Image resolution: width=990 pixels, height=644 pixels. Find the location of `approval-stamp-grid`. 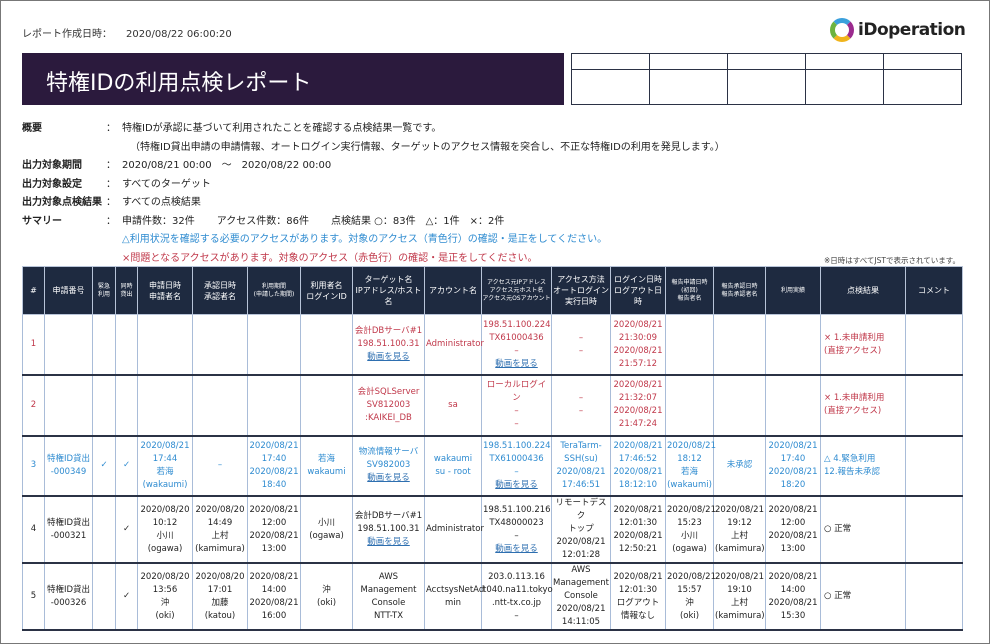

approval-stamp-grid is located at coordinates (766, 79).